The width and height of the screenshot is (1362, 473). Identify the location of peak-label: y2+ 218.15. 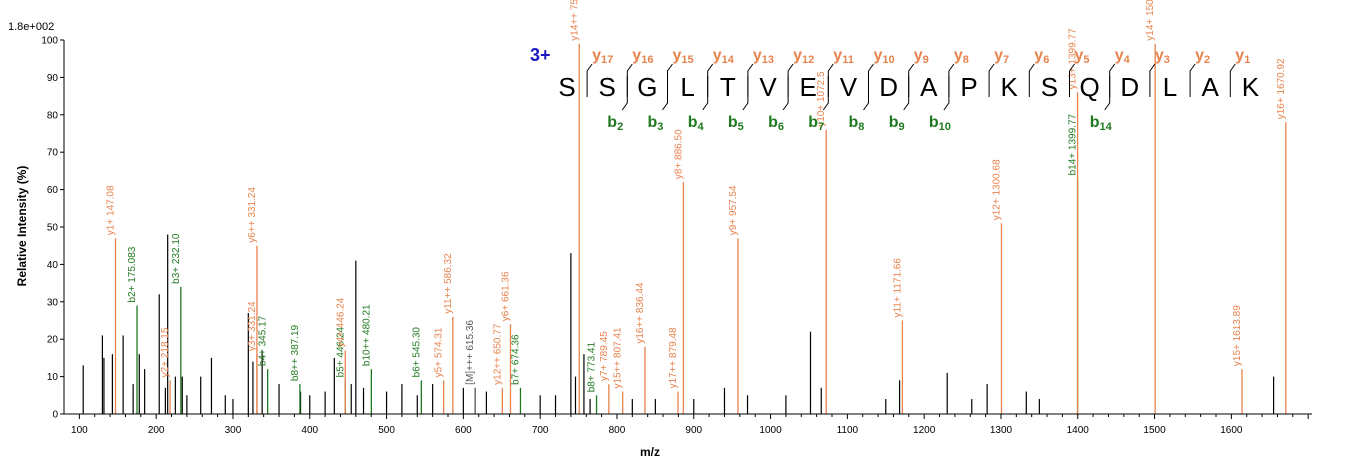
(165, 352).